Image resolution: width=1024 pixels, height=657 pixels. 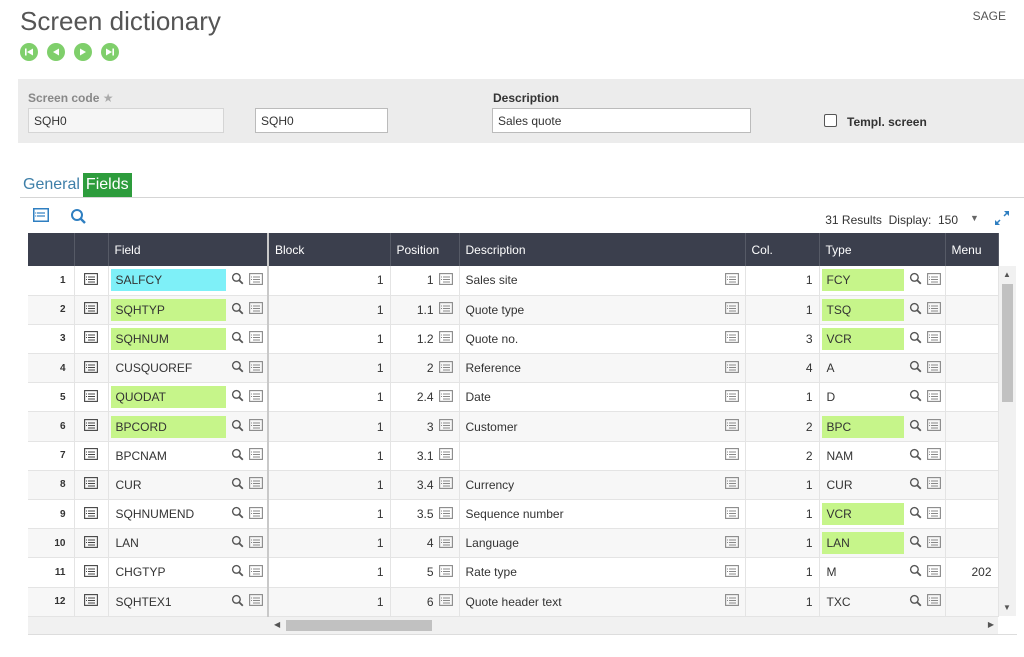 What do you see at coordinates (425, 456) in the screenshot?
I see `position-cell: 3.1` at bounding box center [425, 456].